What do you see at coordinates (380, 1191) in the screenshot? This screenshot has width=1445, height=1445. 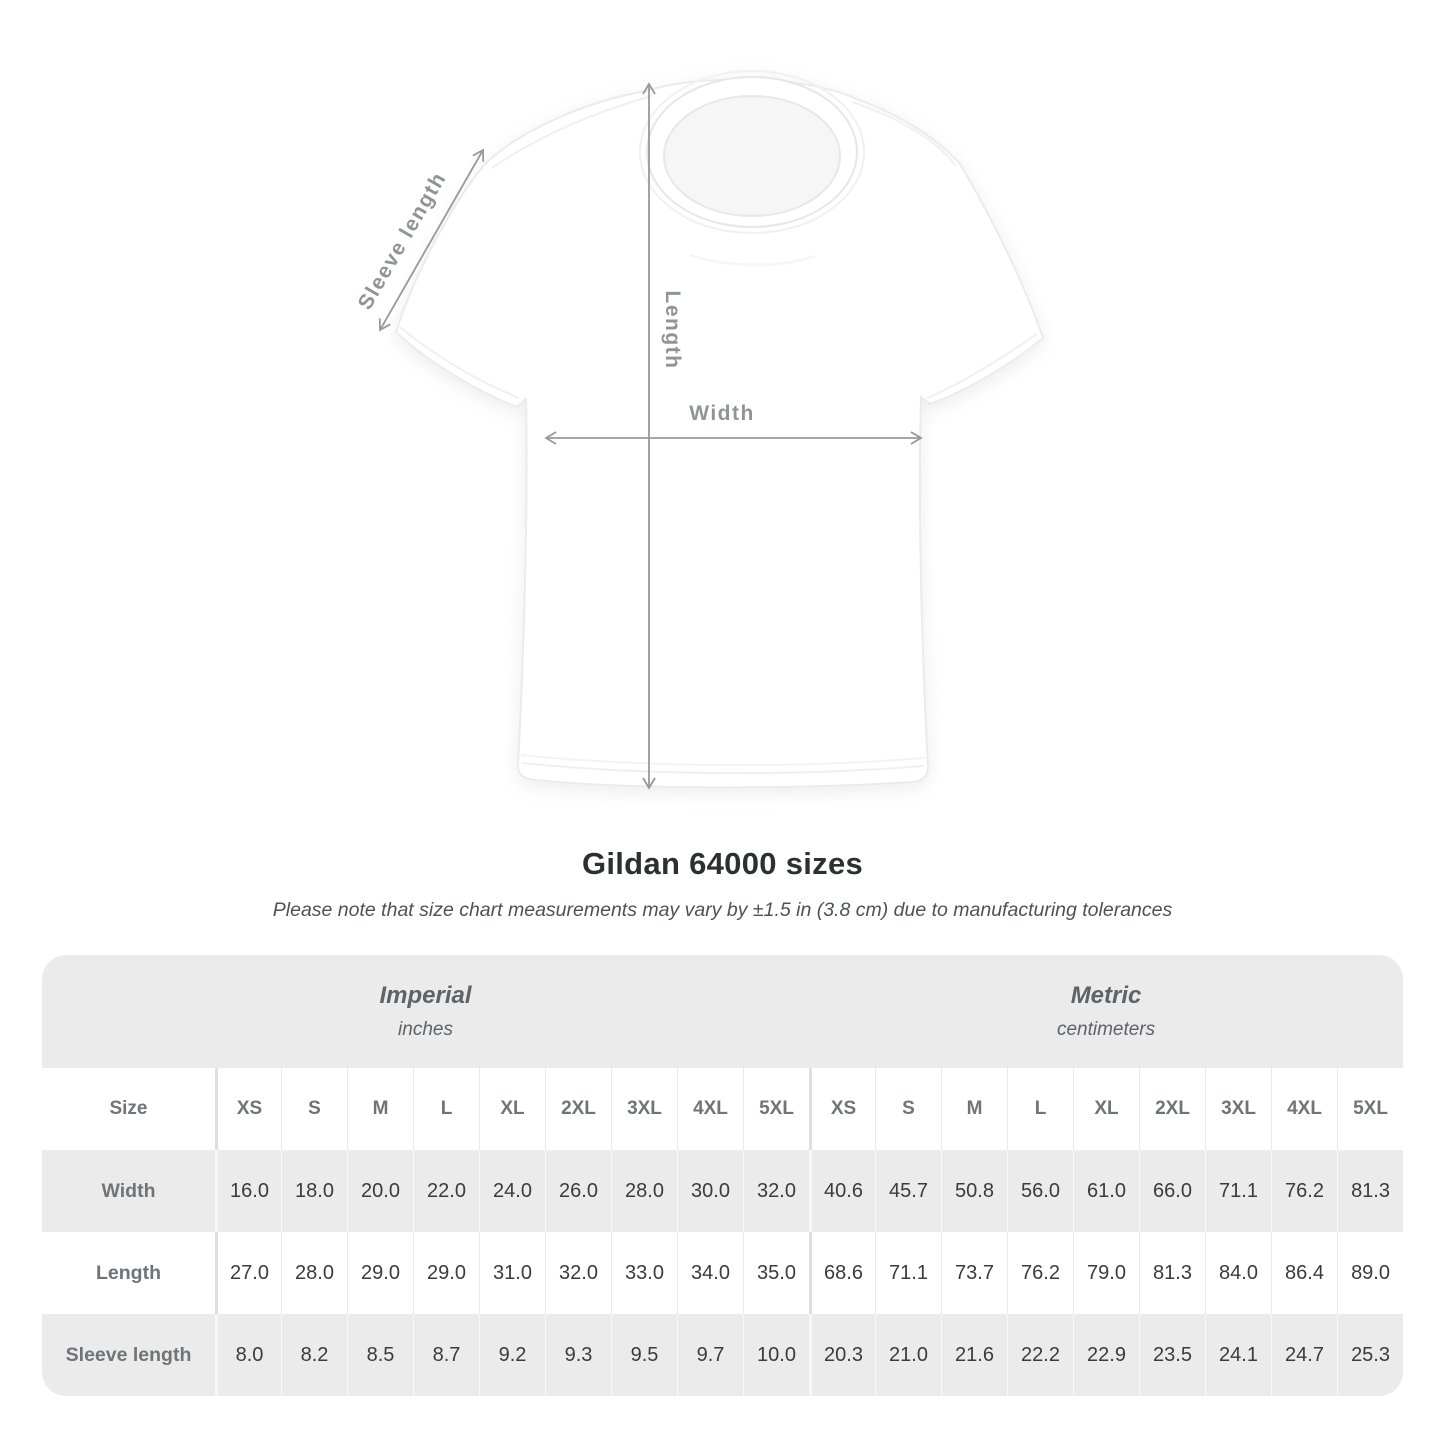 I see `value-cell: 20.0` at bounding box center [380, 1191].